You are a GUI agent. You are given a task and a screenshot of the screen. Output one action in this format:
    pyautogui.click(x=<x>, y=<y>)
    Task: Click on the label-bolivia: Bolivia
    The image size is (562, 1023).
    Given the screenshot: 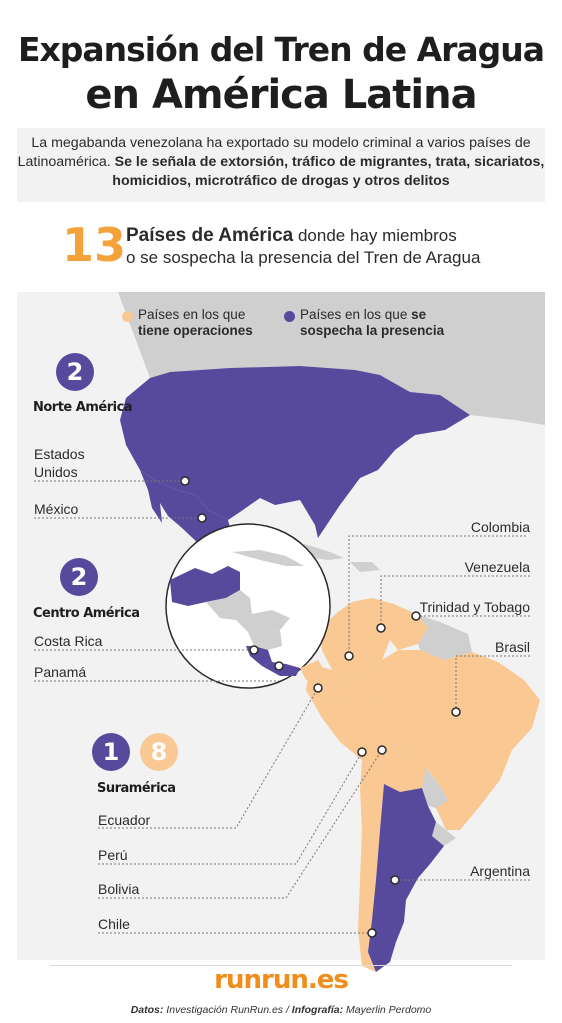 What is the action you would take?
    pyautogui.click(x=119, y=889)
    